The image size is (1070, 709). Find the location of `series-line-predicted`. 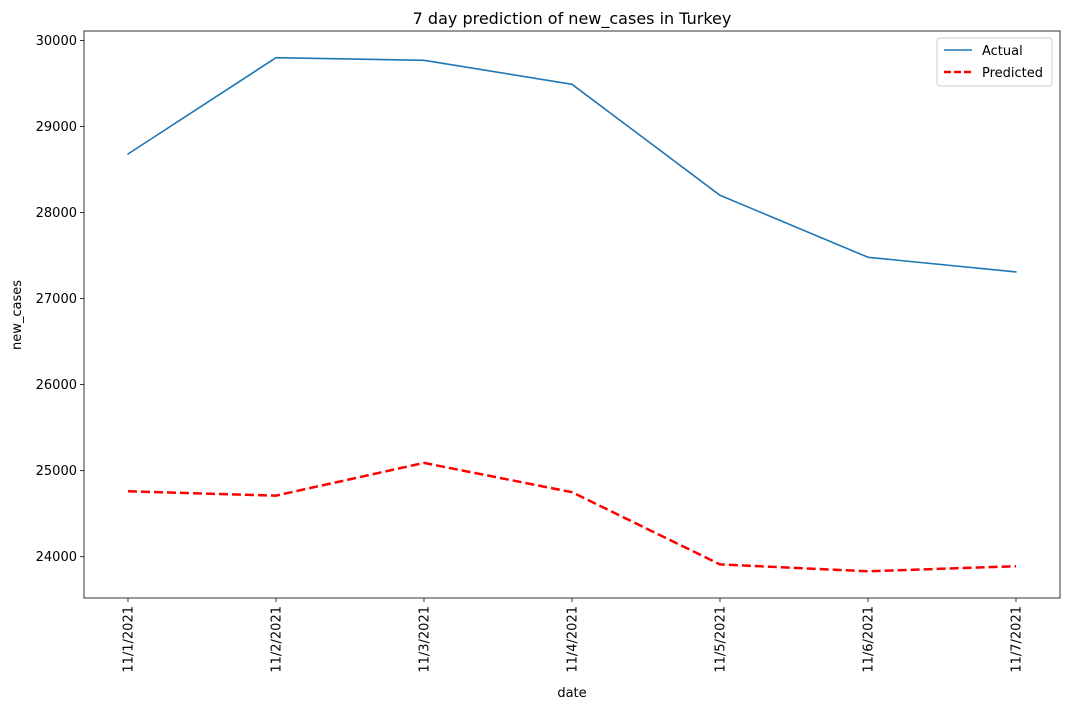

series-line-predicted is located at coordinates (572, 517).